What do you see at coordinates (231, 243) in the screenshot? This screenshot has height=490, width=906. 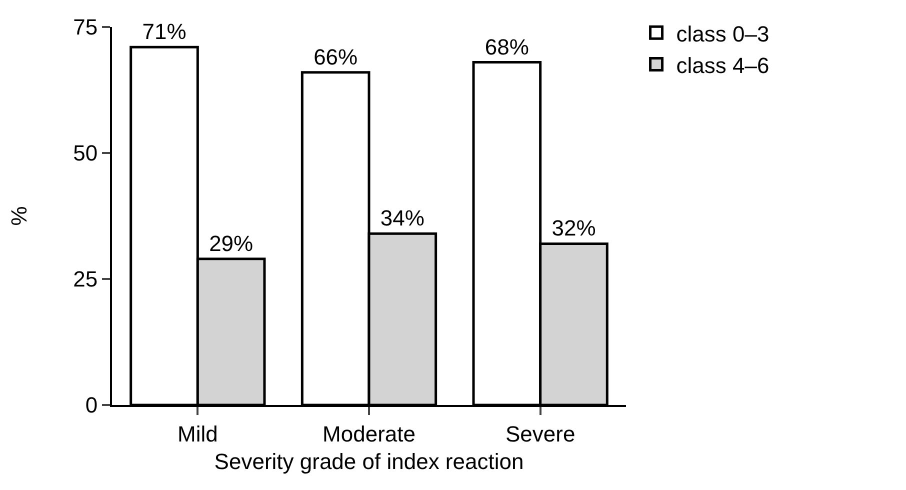 I see `data-label: 29%` at bounding box center [231, 243].